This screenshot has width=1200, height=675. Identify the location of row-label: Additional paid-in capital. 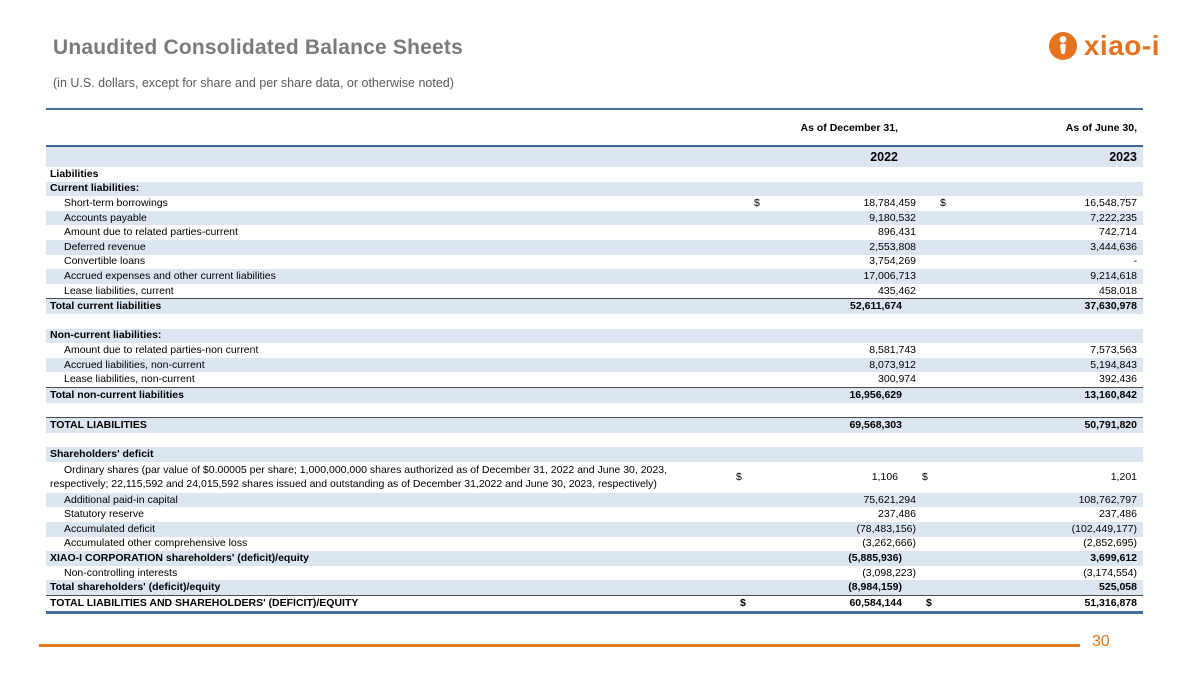
(121, 499).